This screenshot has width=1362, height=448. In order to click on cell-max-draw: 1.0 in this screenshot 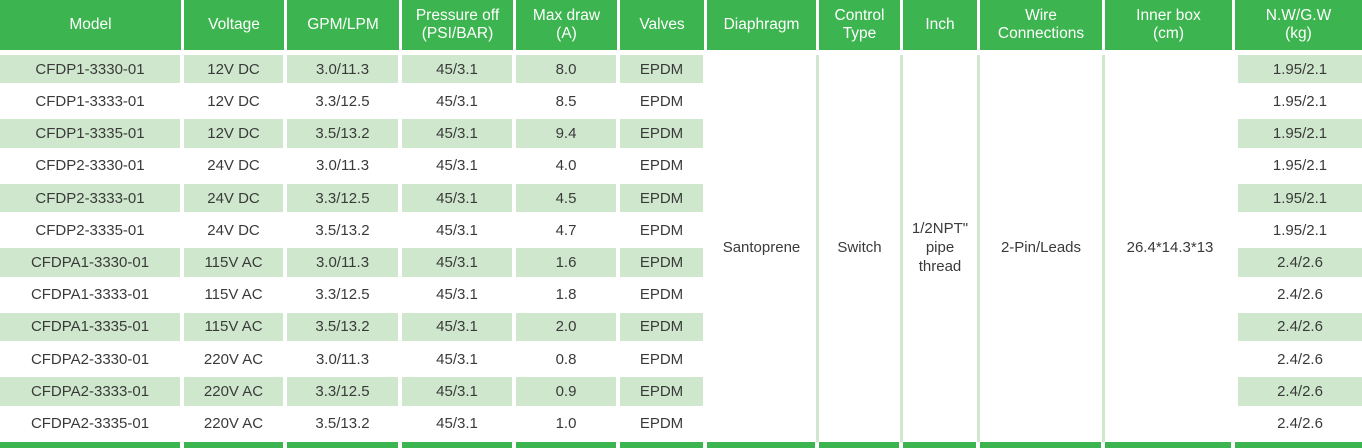, I will do `click(568, 425)`.